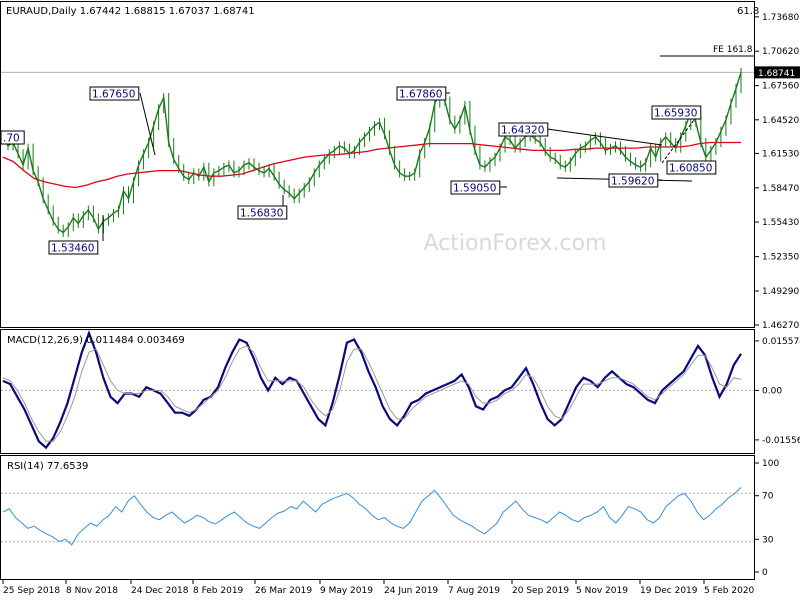 Image resolution: width=800 pixels, height=604 pixels. What do you see at coordinates (770, 464) in the screenshot?
I see `rsi-tick-label: 100` at bounding box center [770, 464].